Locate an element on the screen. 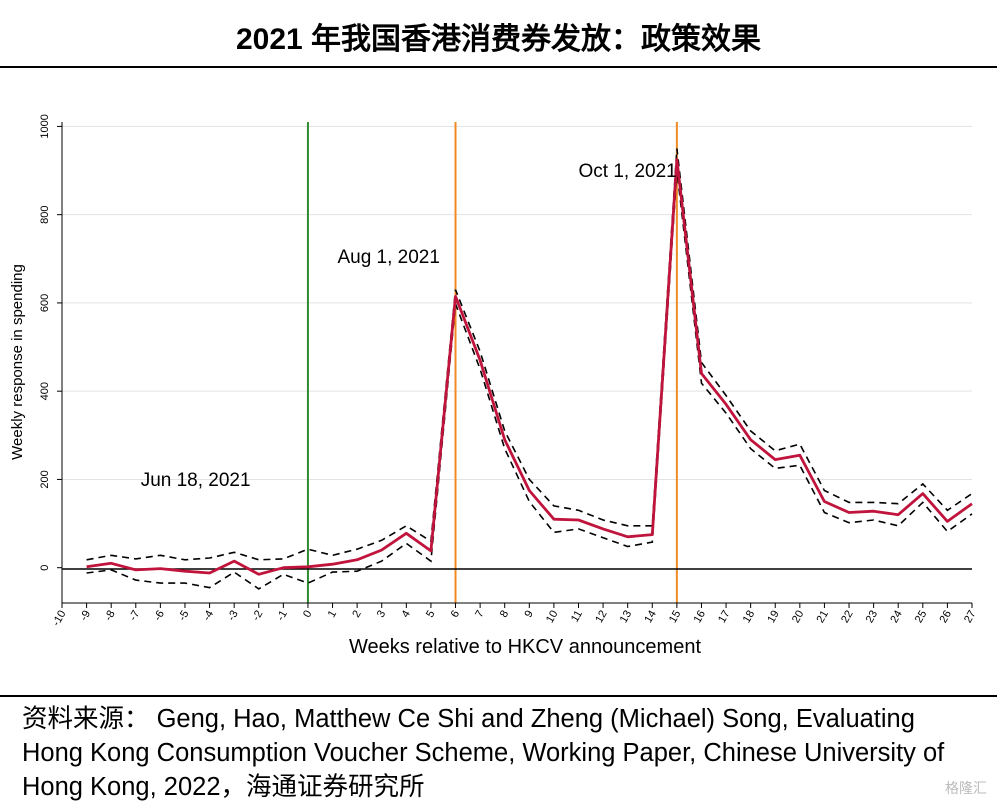  x-tick-label: 13 is located at coordinates (626, 617).